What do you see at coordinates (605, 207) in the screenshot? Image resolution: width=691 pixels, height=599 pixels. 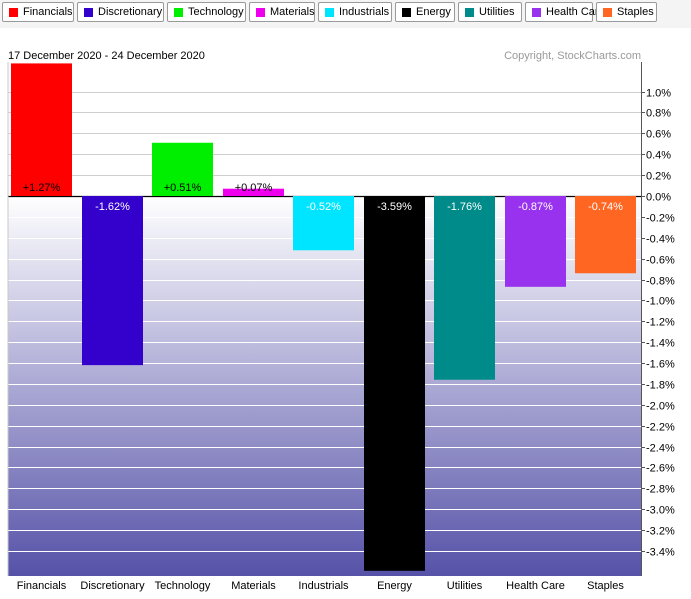 I see `value-label-staples: -0.74%` at bounding box center [605, 207].